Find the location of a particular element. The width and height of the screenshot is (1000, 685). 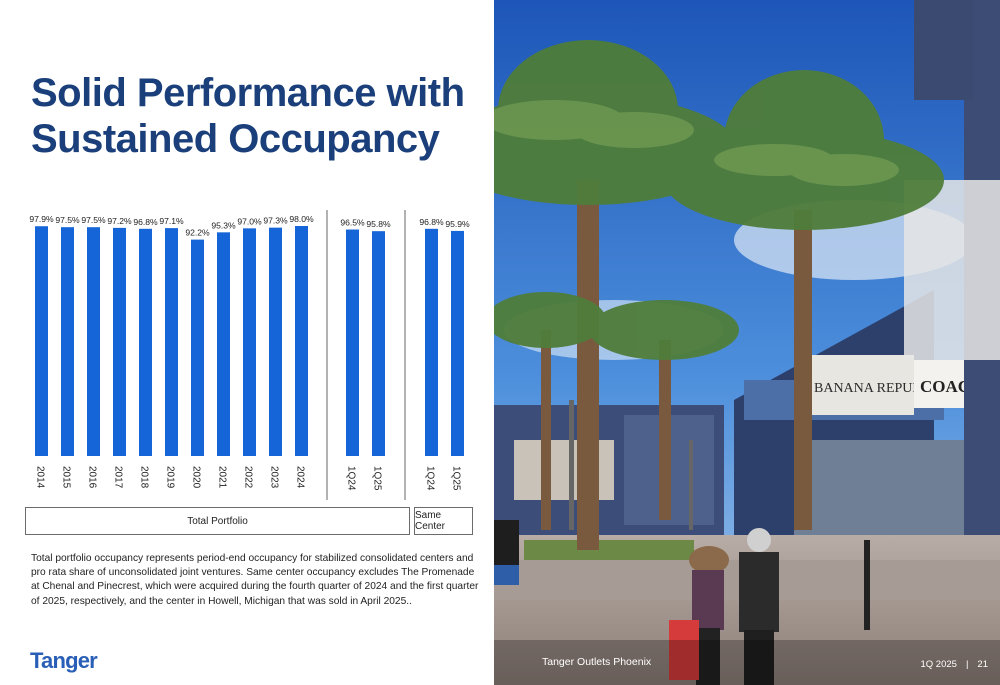

page-number: 21 is located at coordinates (982, 664).